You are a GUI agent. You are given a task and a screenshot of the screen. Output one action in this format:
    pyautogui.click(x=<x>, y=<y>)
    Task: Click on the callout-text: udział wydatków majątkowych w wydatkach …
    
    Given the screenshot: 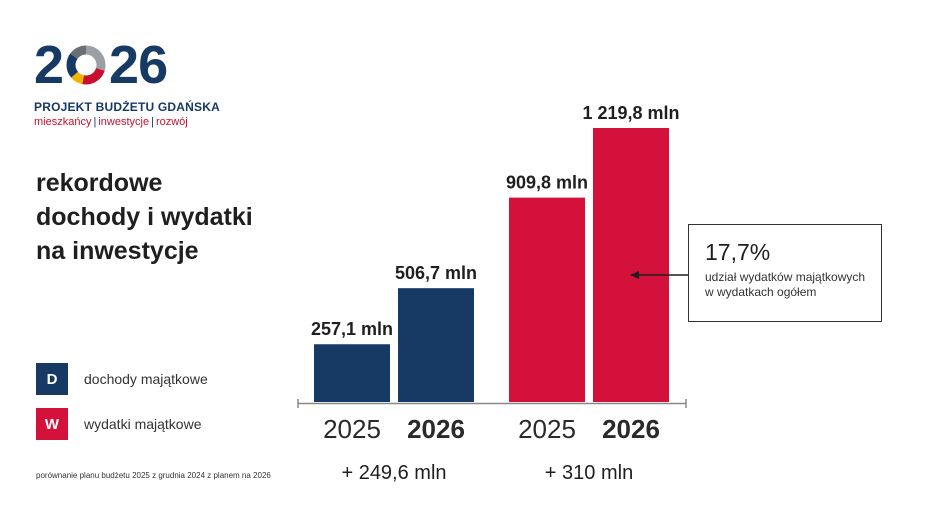 What is the action you would take?
    pyautogui.click(x=793, y=285)
    